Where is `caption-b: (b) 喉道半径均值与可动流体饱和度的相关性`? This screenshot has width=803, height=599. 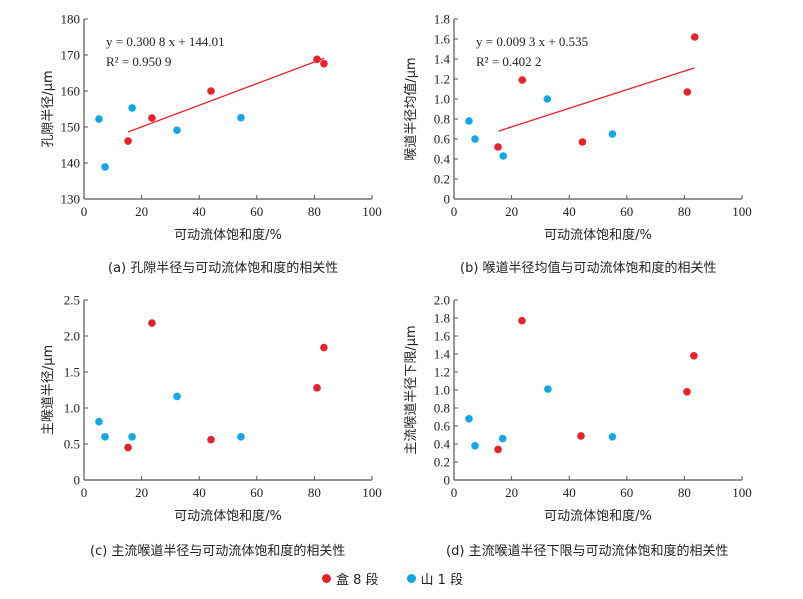 caption-b: (b) 喉道半径均值与可动流体饱和度的相关性 is located at coordinates (588, 268).